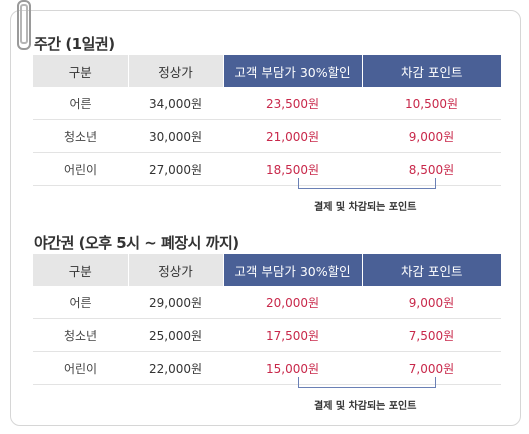 The width and height of the screenshot is (529, 434). Describe the element at coordinates (175, 169) in the screenshot. I see `row-regular-price: 27,000원` at that location.